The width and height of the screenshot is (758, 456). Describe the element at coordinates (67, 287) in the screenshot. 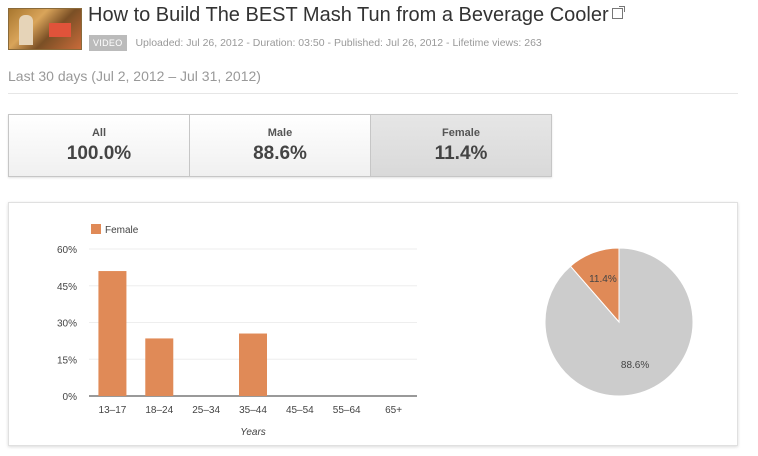

I see `y-tick-label: 45%` at that location.